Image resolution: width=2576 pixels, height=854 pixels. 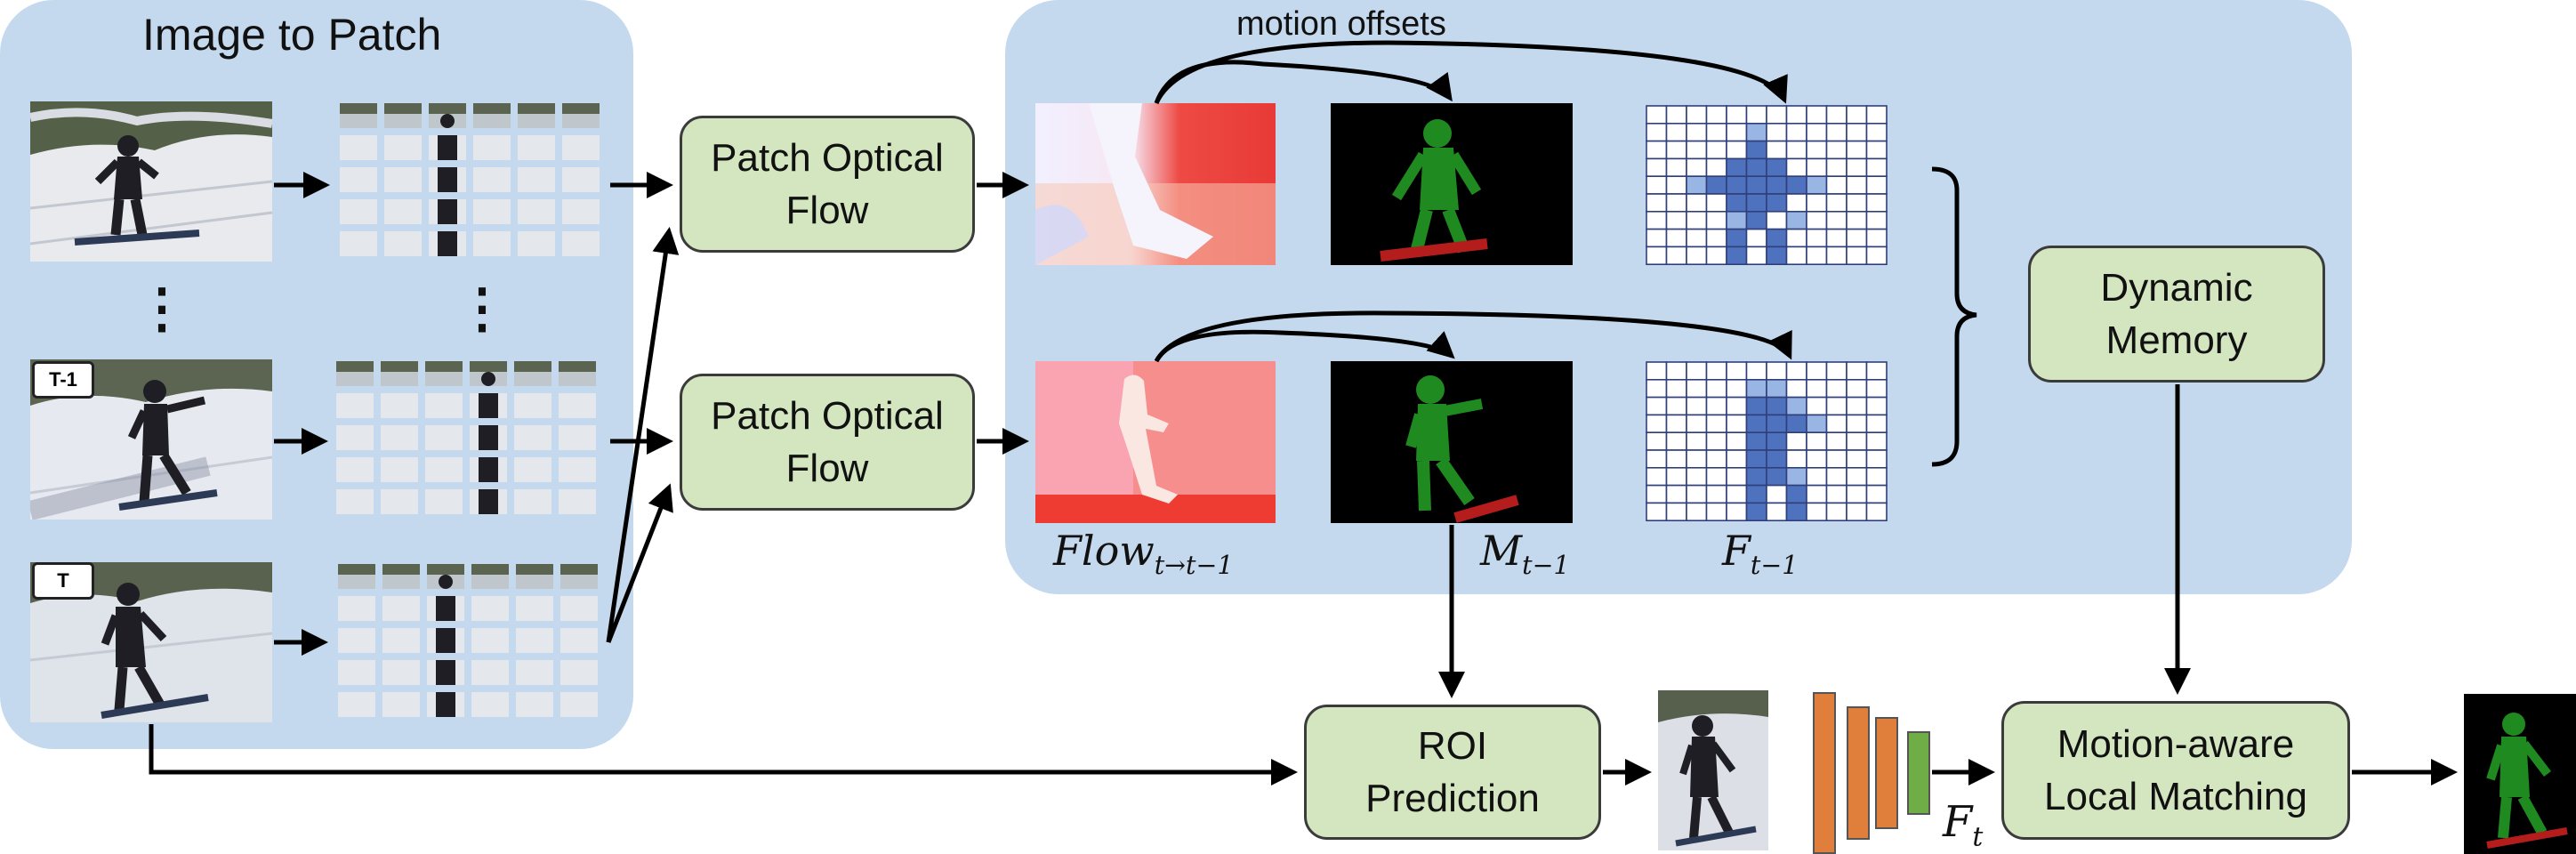 I want to click on flow-label: Flowt→t−1, so click(x=1143, y=553).